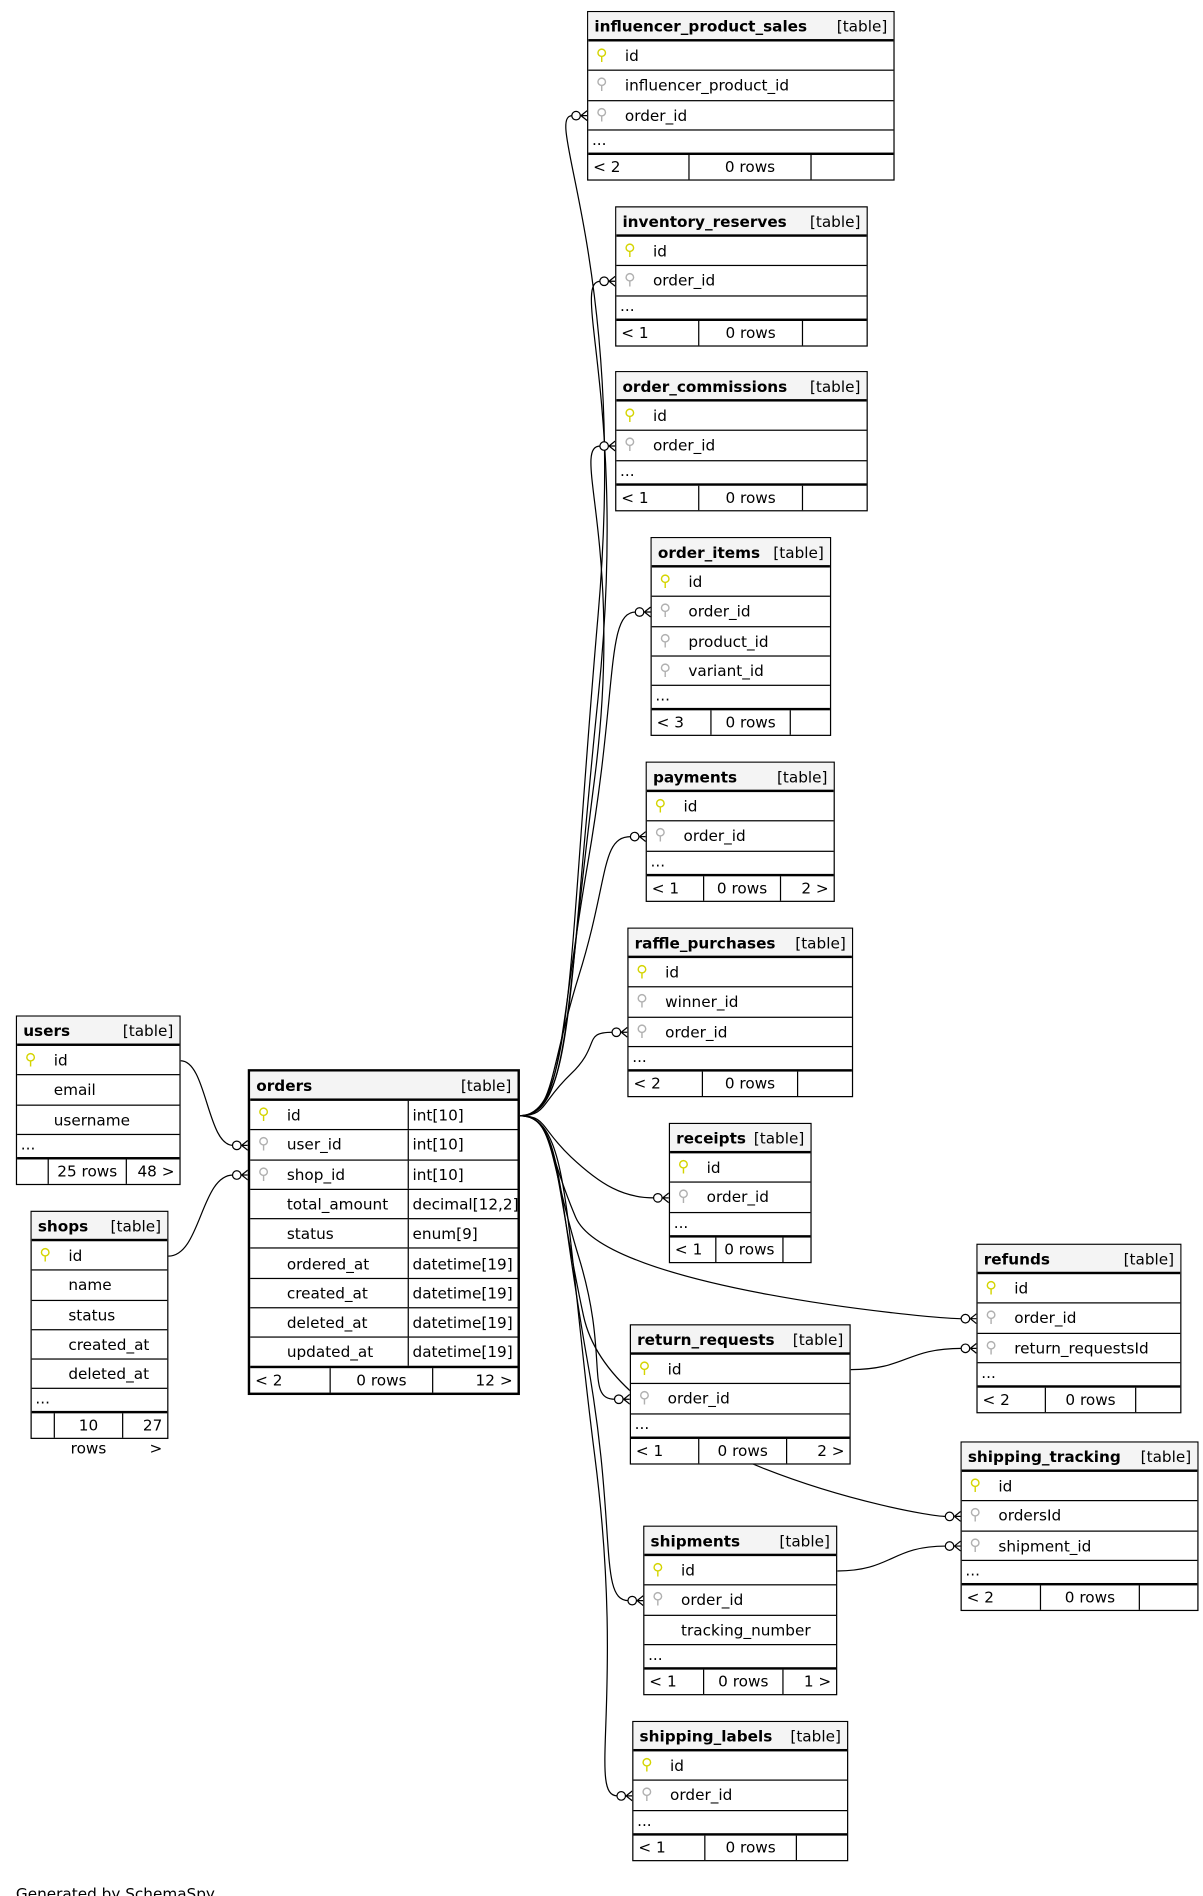 Image resolution: width=1203 pixels, height=1896 pixels. I want to click on column-row: ⚲ id int[10], so click(384, 1115).